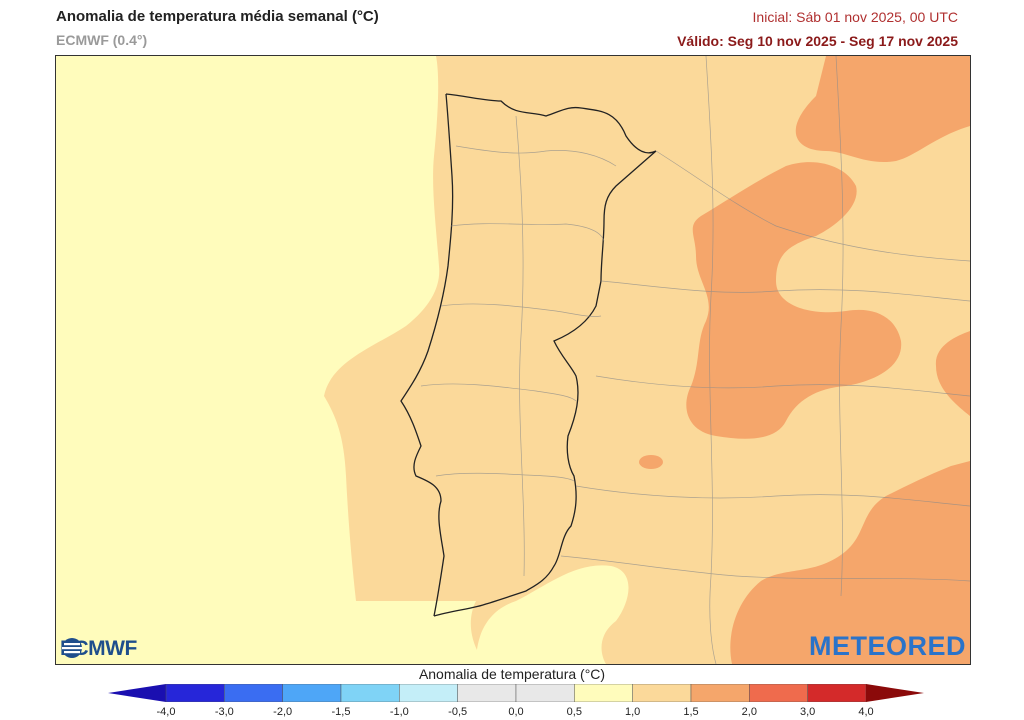  I want to click on legend-tick-label: -4,0, so click(166, 712).